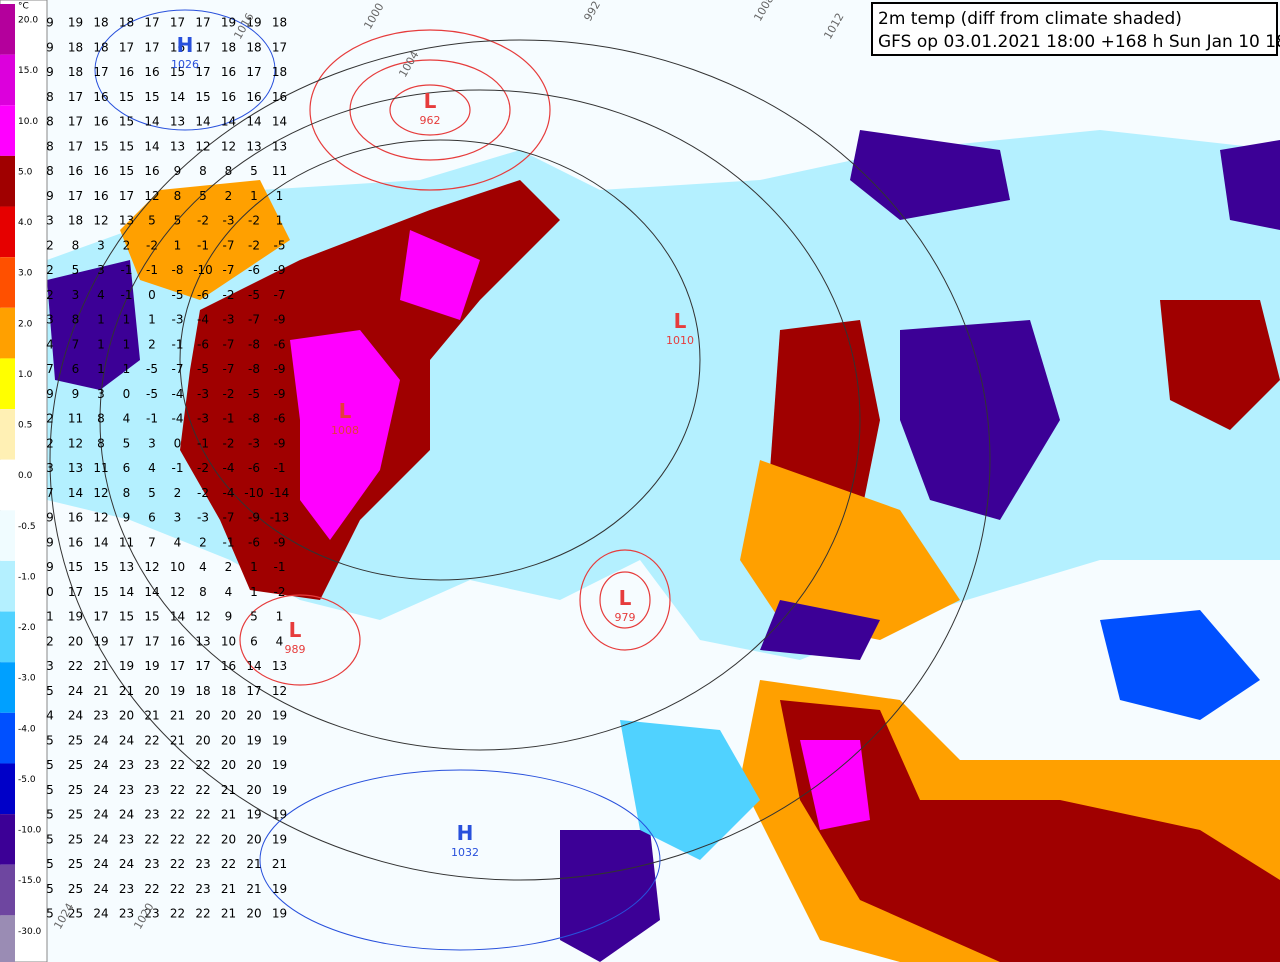 The width and height of the screenshot is (1280, 962). I want to click on grid-value: 24, so click(126, 864).